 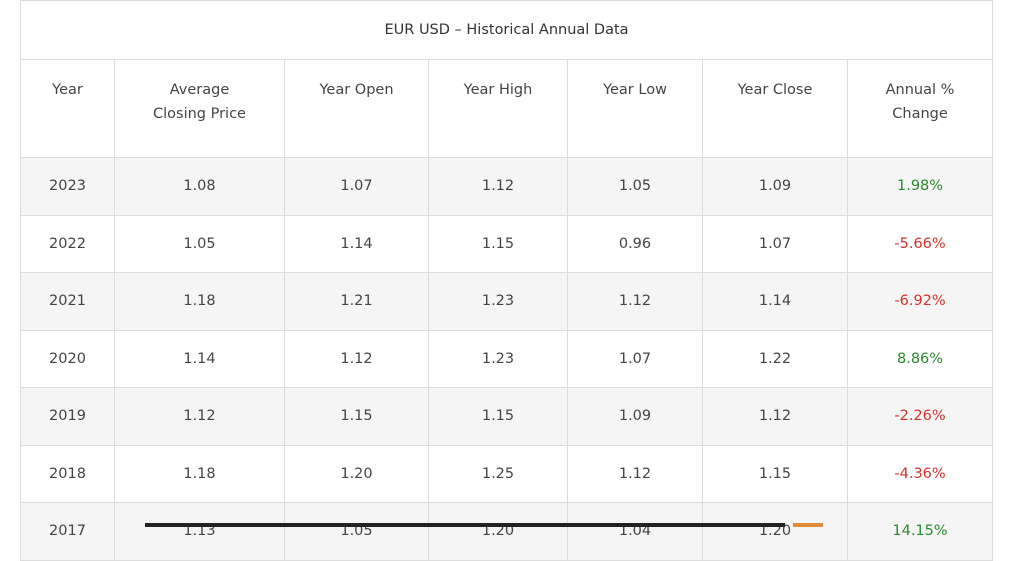 I want to click on column-header: Year Low, so click(x=635, y=108).